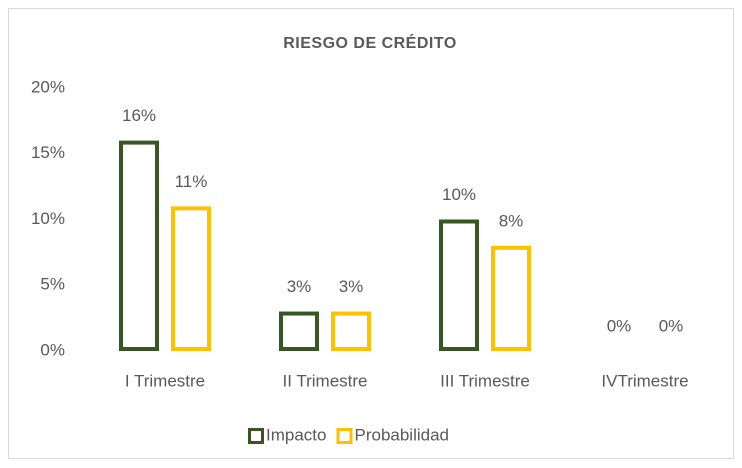  What do you see at coordinates (401, 434) in the screenshot?
I see `legend-label: Probabilidad` at bounding box center [401, 434].